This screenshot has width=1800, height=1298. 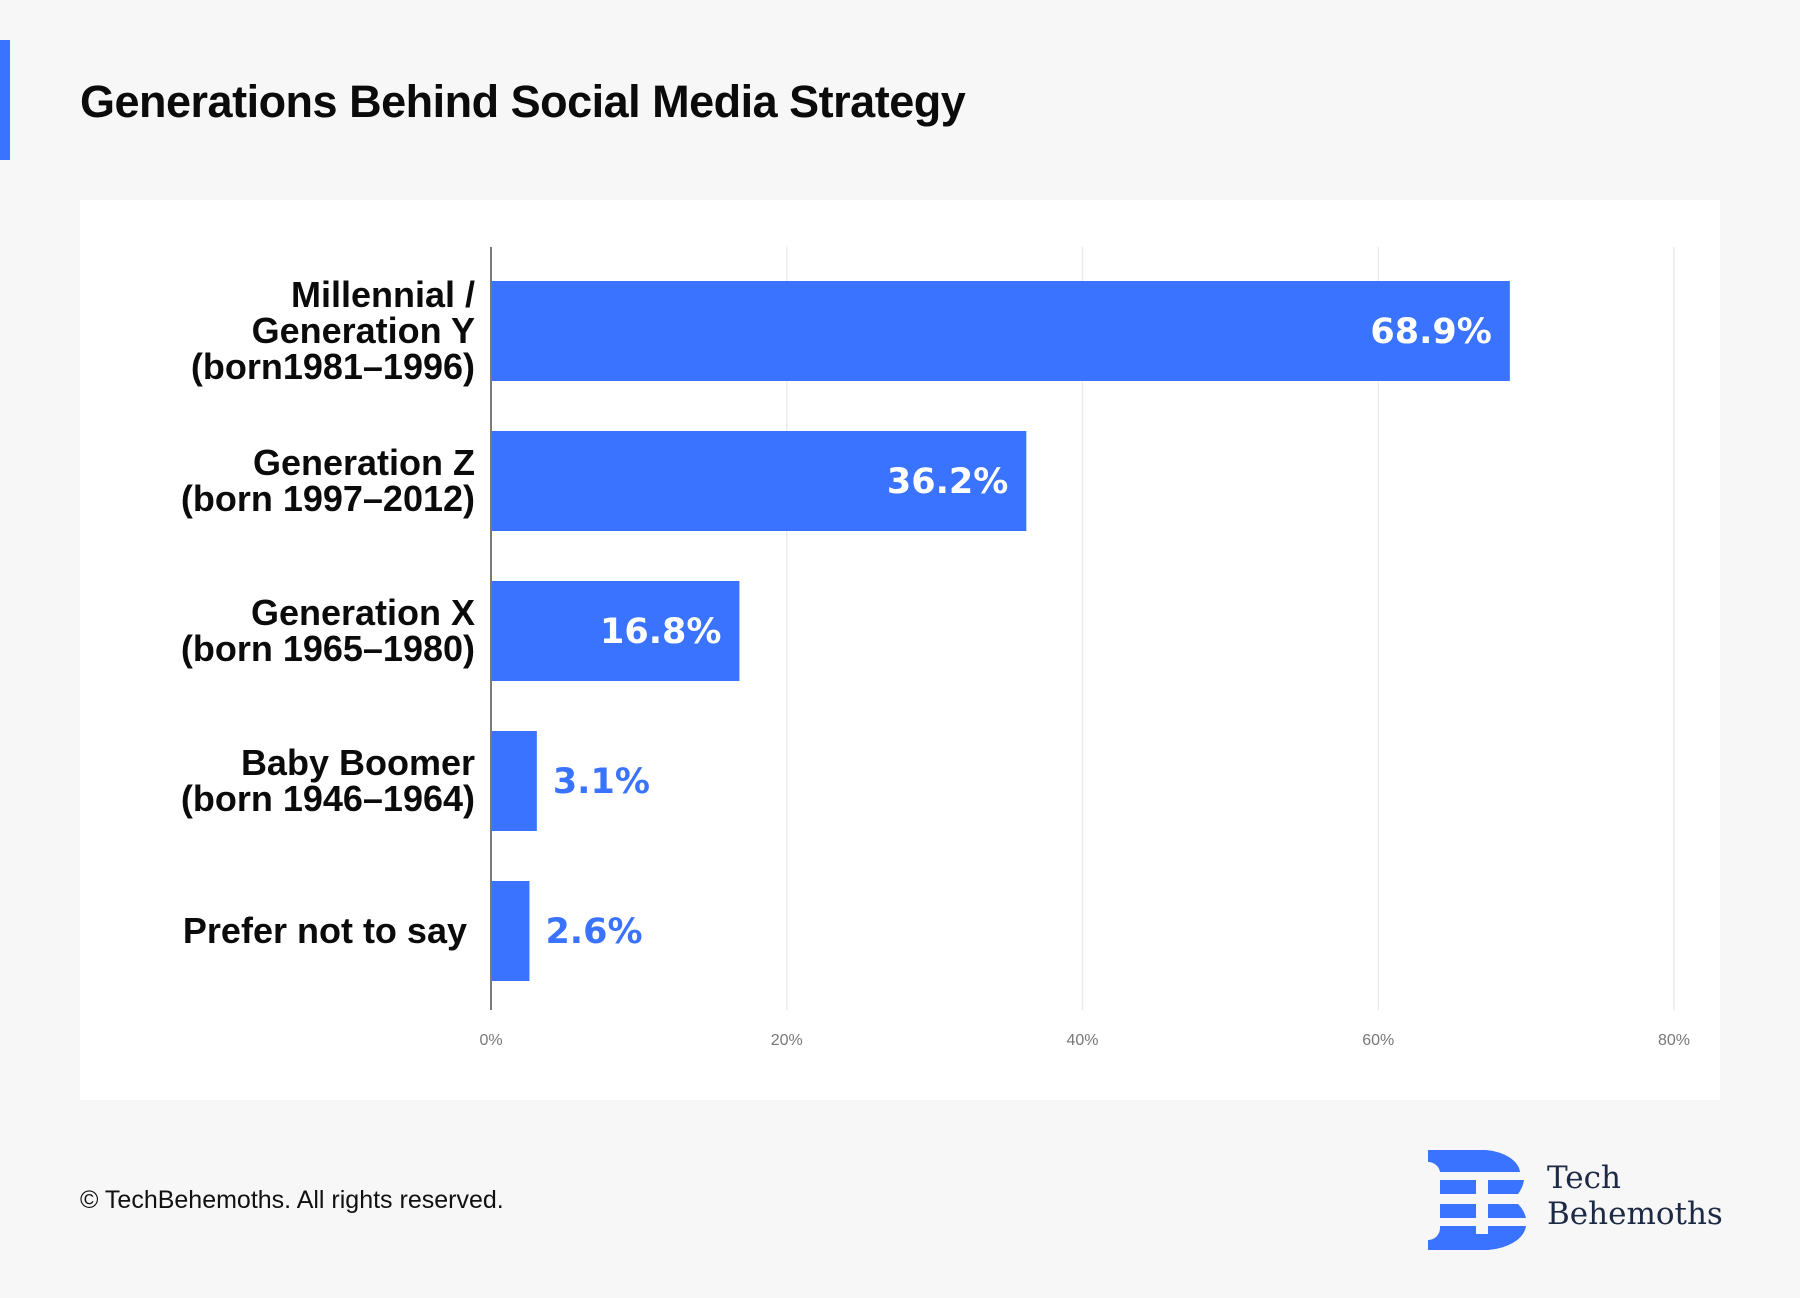 I want to click on category-label: (born 1997–2012), so click(x=328, y=498).